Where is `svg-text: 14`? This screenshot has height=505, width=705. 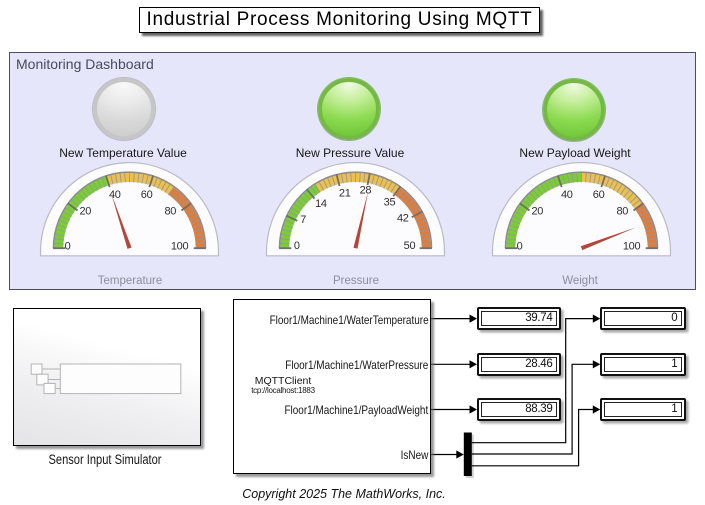
svg-text: 14 is located at coordinates (321, 204).